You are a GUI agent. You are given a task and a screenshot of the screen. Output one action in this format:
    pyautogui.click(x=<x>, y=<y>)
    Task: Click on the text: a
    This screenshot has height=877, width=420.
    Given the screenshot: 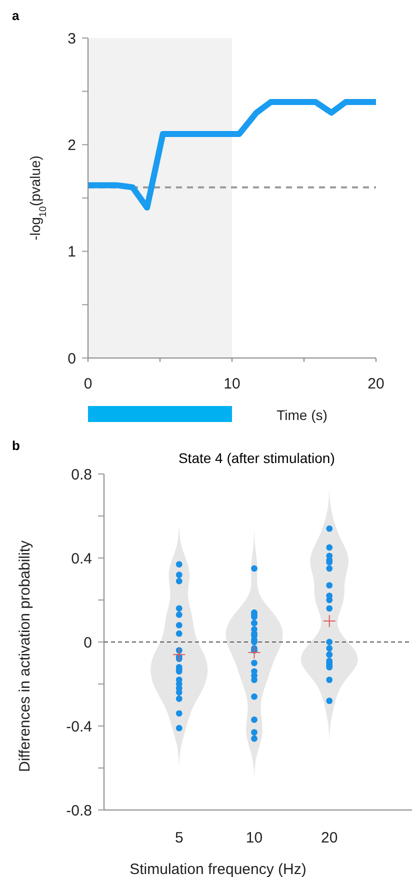 What is the action you would take?
    pyautogui.click(x=16, y=15)
    